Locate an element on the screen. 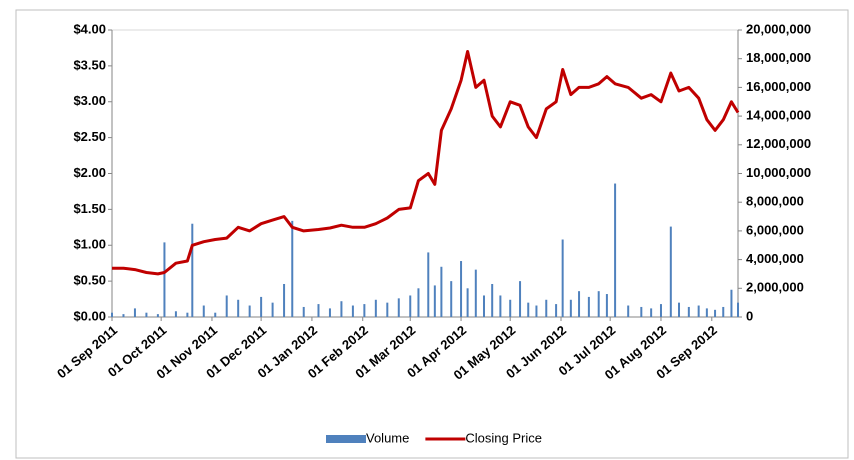 The width and height of the screenshot is (854, 460). legend-swatch is located at coordinates (346, 439).